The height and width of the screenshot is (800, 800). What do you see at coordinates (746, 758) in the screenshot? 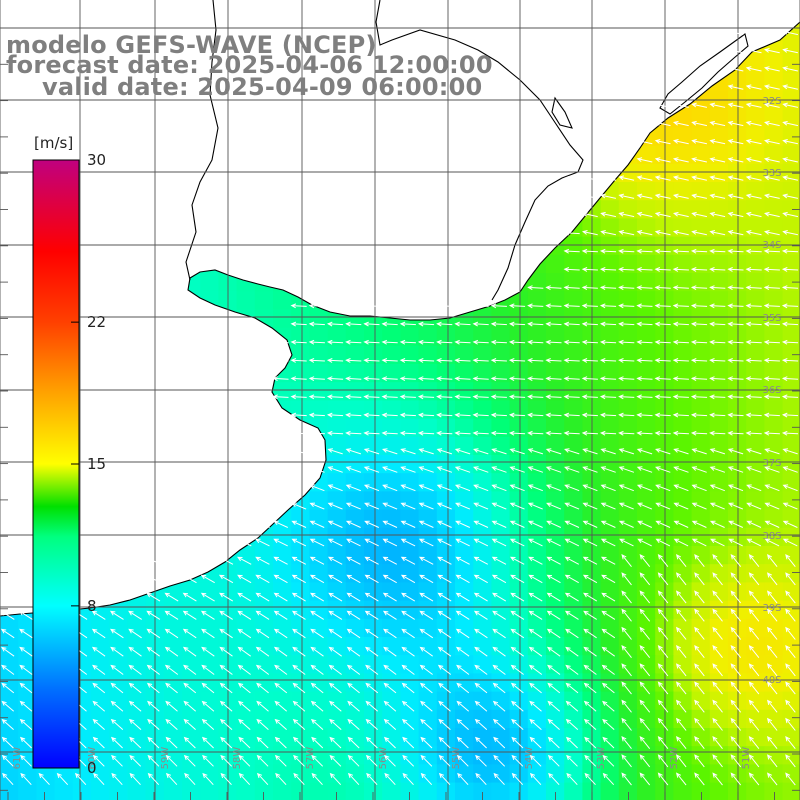
I see `lon-label: 51W` at bounding box center [746, 758].